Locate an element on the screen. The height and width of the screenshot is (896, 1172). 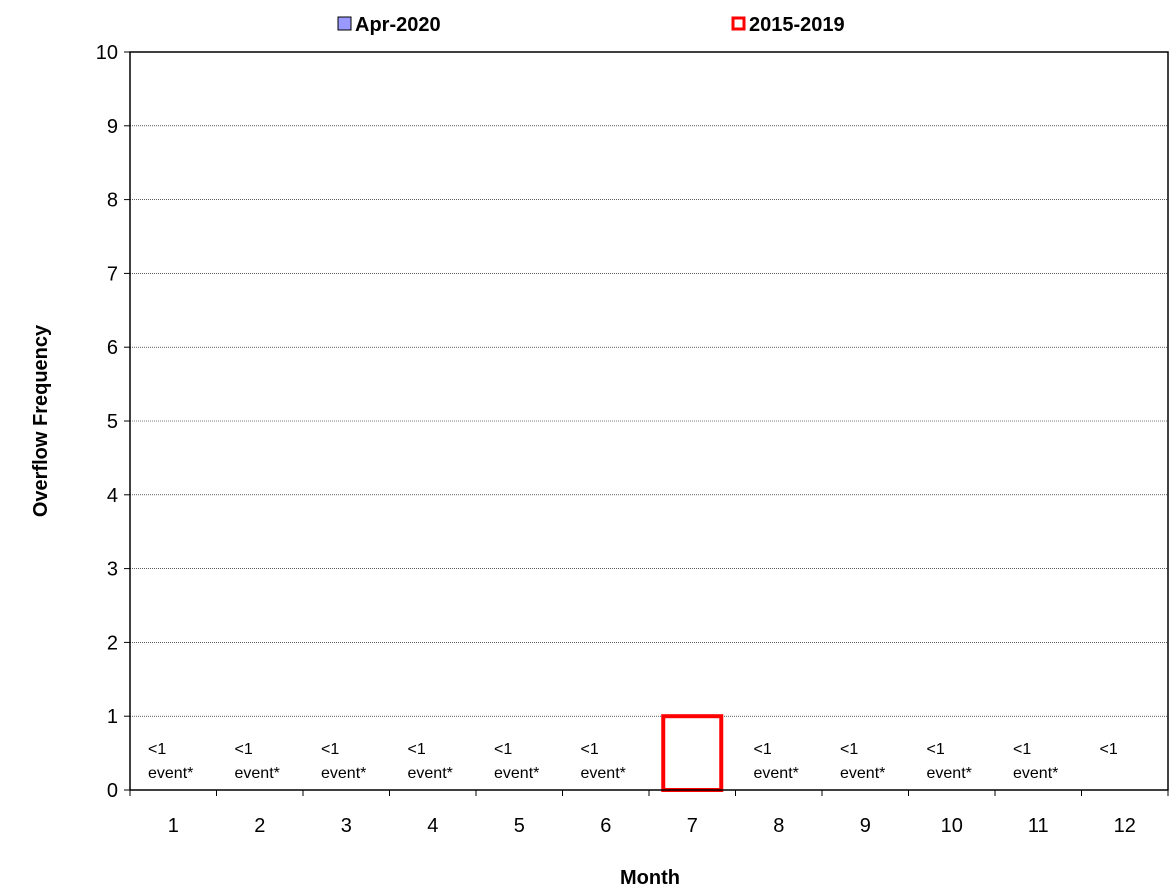
x-axis-title: Month is located at coordinates (650, 878).